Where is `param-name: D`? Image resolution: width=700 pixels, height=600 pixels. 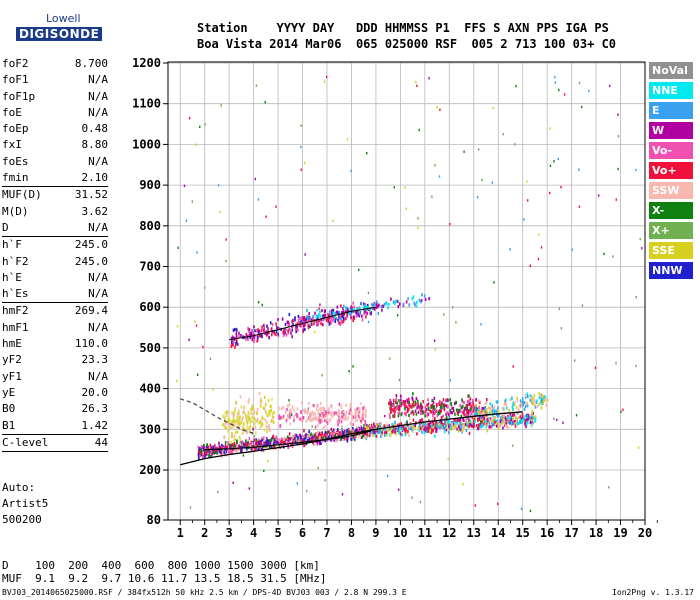 param-name: D is located at coordinates (5, 227).